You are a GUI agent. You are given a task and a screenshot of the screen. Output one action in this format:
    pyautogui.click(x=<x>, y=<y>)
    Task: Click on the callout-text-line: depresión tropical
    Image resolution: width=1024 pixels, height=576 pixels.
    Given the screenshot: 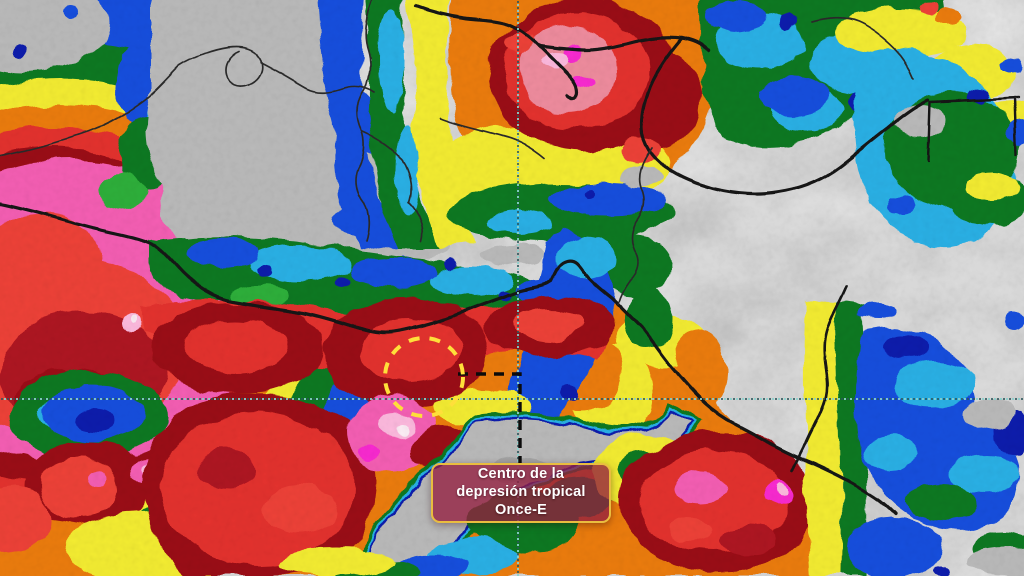 What is the action you would take?
    pyautogui.click(x=521, y=492)
    